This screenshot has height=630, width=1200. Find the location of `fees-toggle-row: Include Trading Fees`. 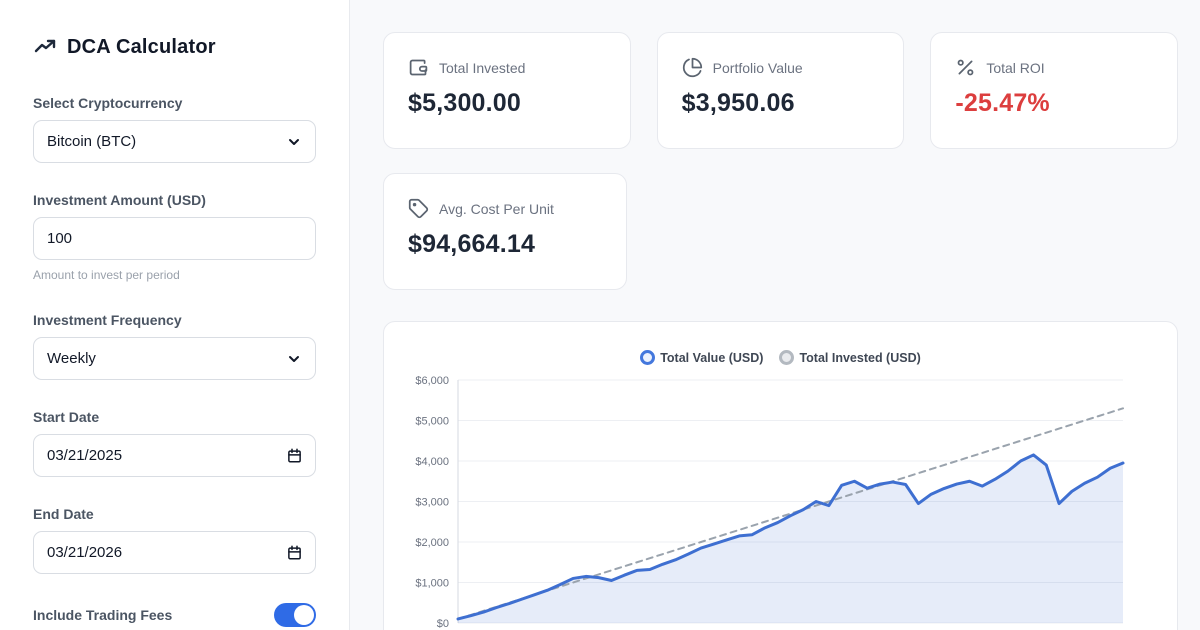

fees-toggle-row: Include Trading Fees is located at coordinates (174, 615).